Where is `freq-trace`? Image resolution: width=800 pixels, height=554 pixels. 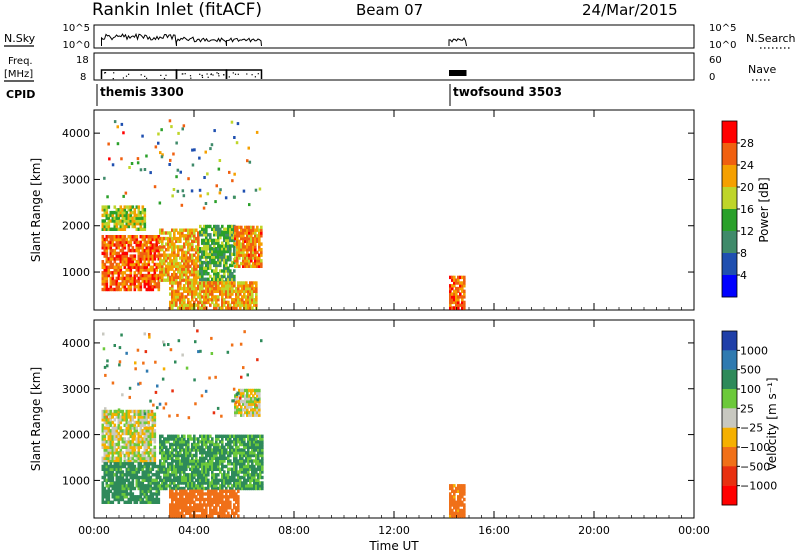 freq-trace is located at coordinates (283, 74).